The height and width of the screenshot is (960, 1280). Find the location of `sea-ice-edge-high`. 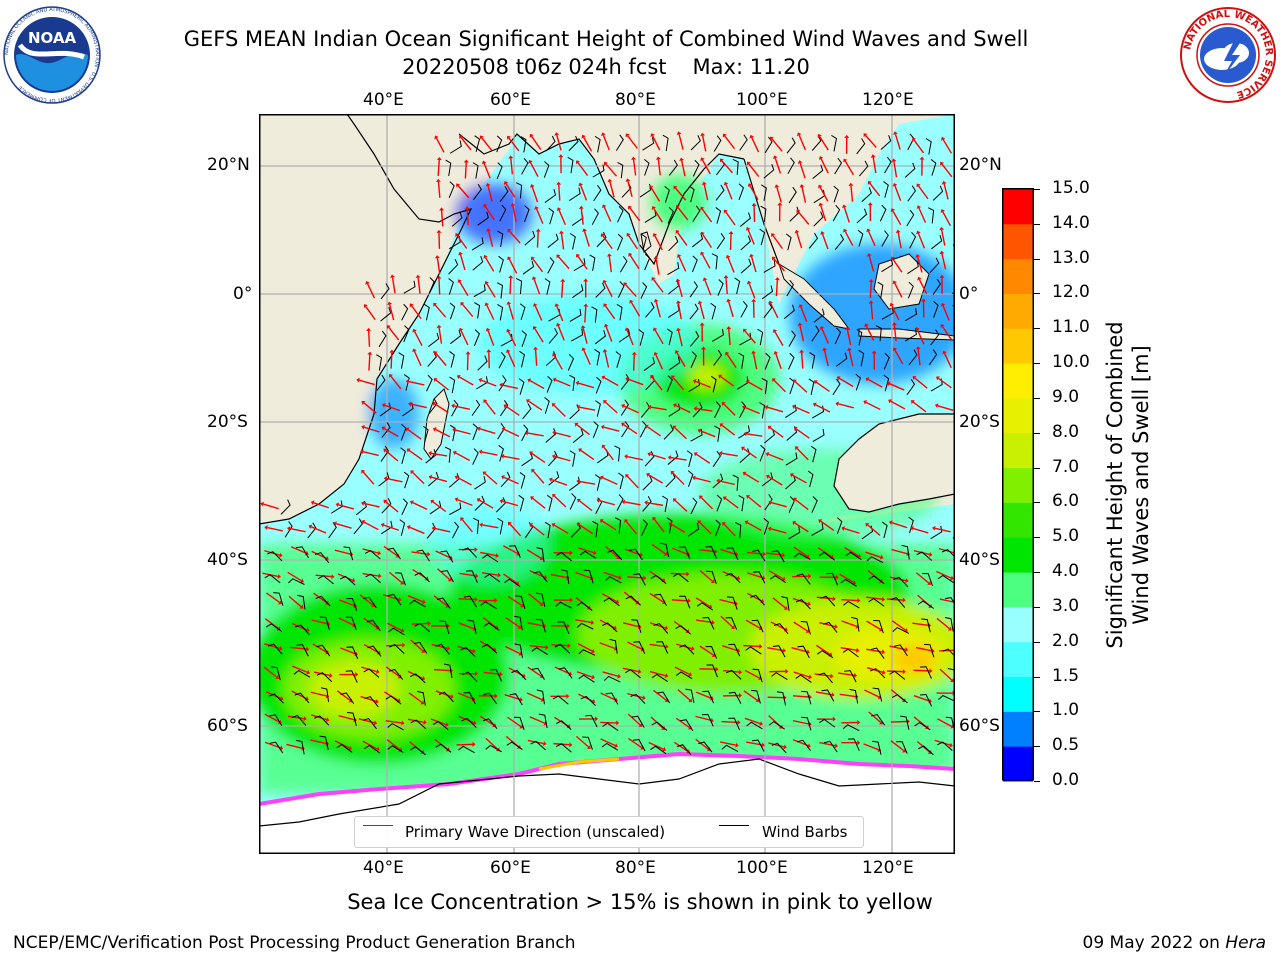

sea-ice-edge-high is located at coordinates (579, 764).